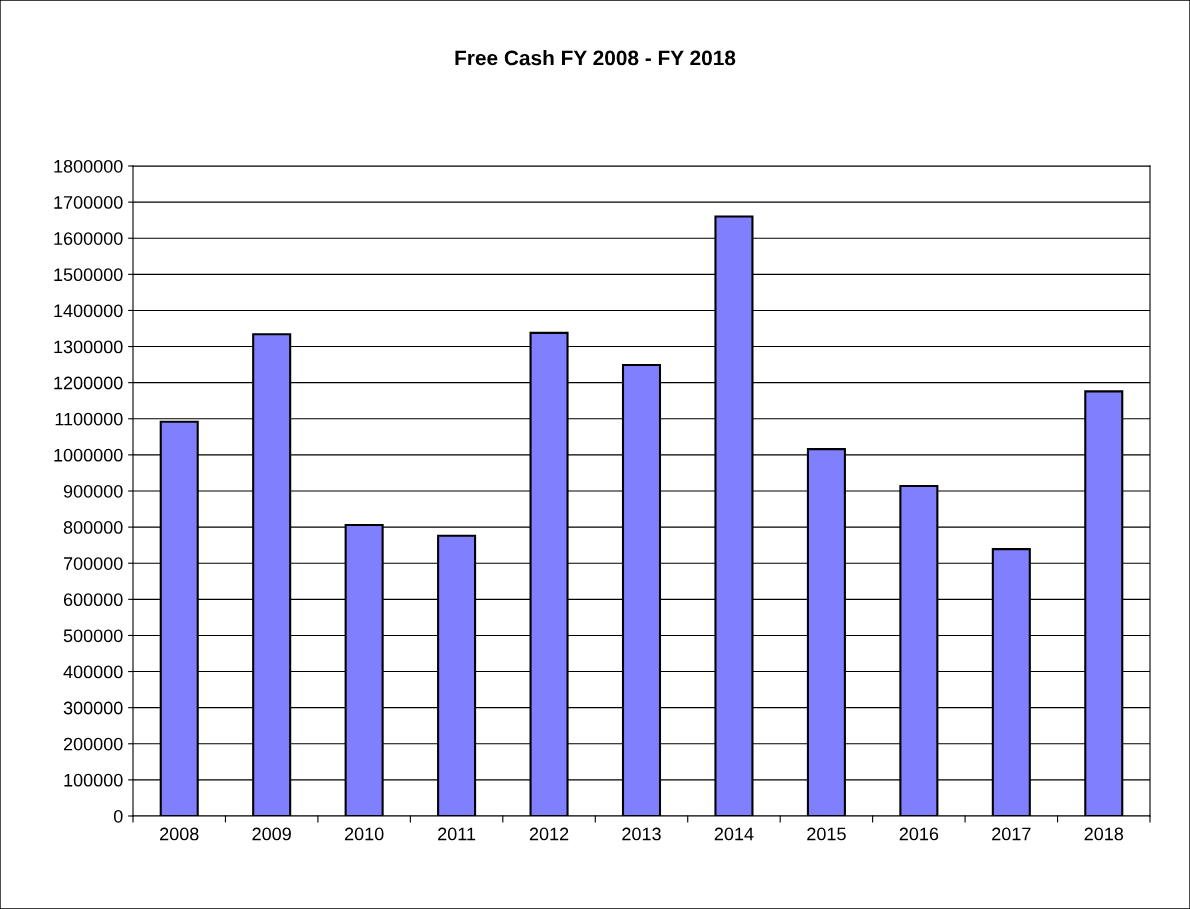  I want to click on x-tick-label: 2015, so click(826, 834).